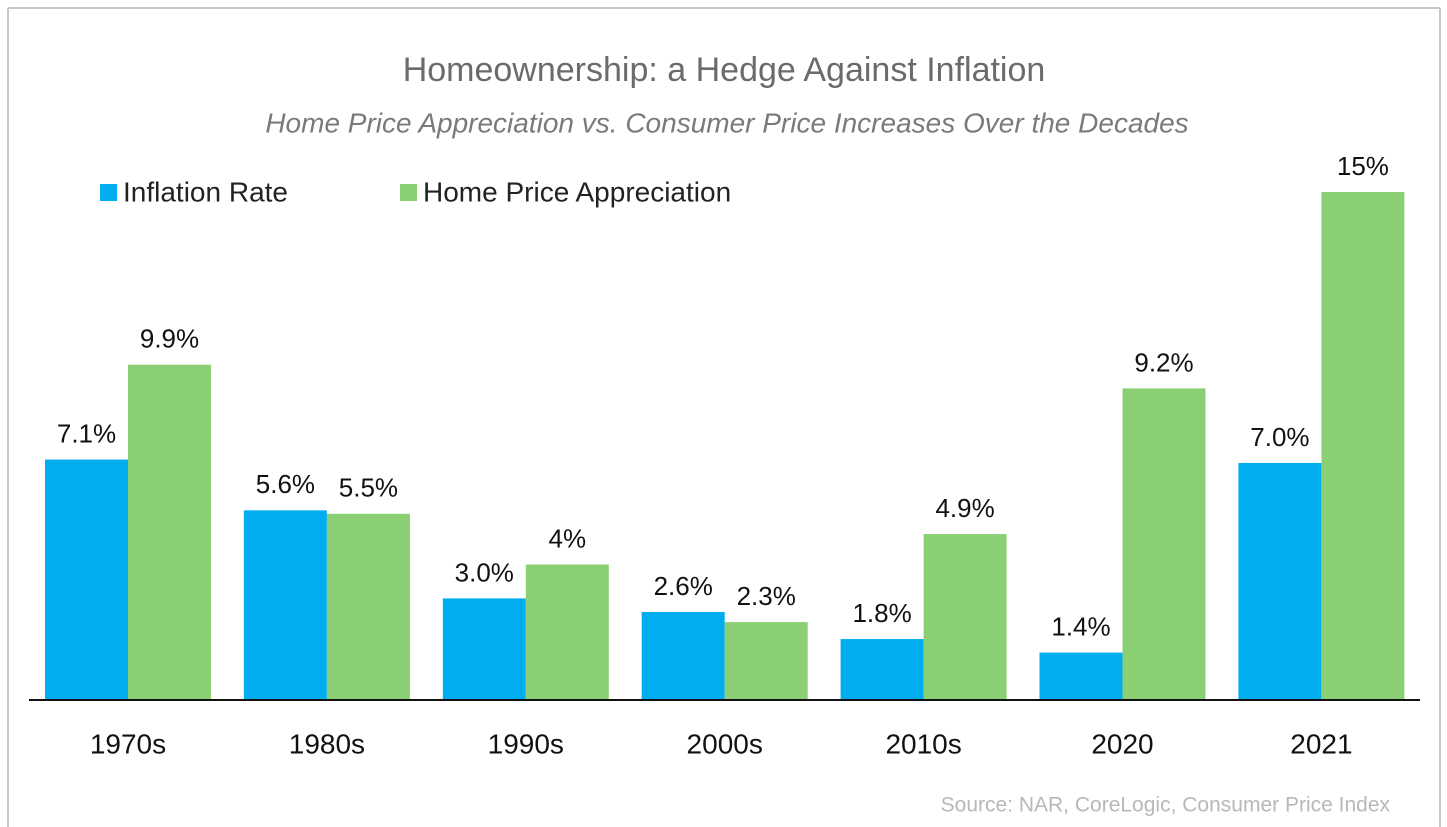  What do you see at coordinates (86, 433) in the screenshot?
I see `value-label: 7.1%` at bounding box center [86, 433].